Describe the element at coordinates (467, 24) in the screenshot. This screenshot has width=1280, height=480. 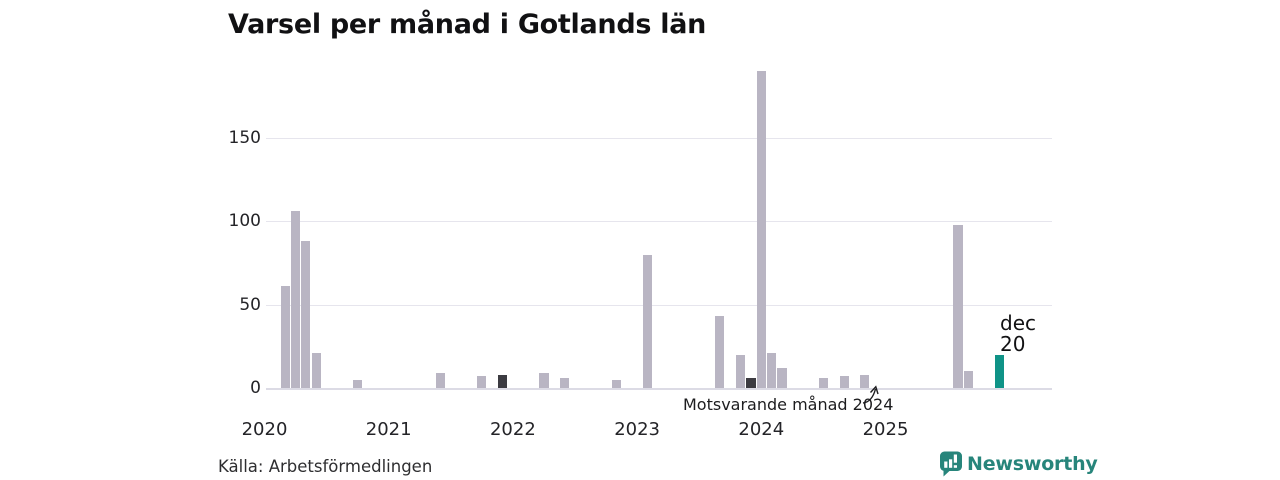
I see `chart-title: Varsel per månad i Gotlands län` at that location.